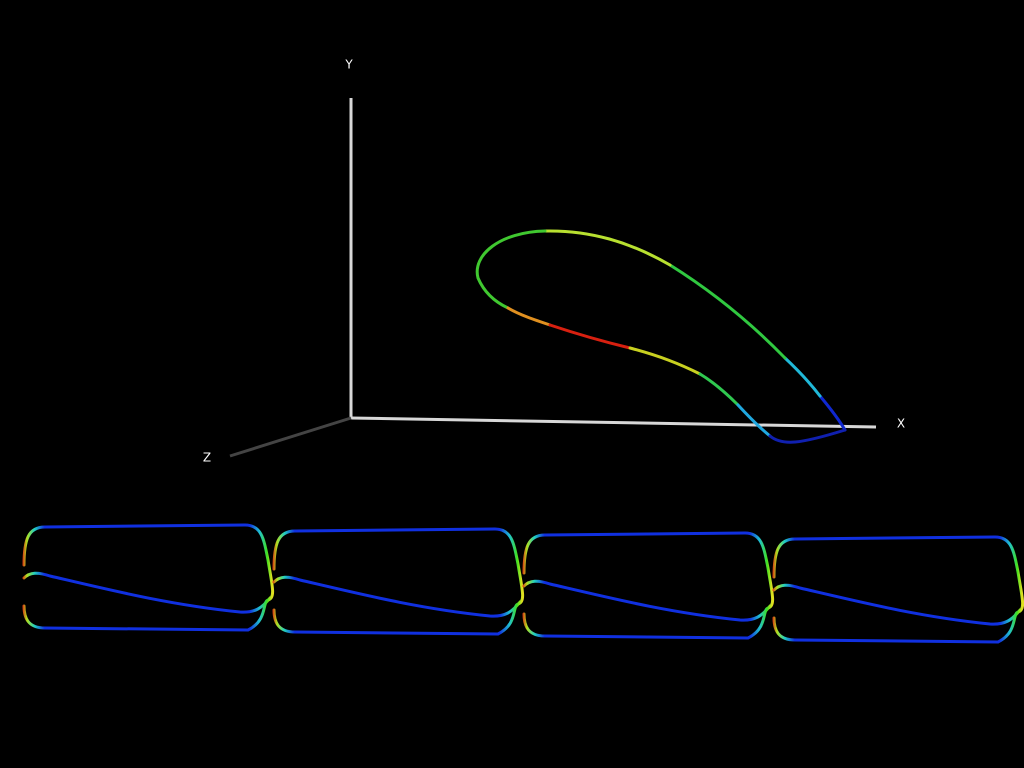 The width and height of the screenshot is (1024, 768). I want to click on z-axis, so click(290, 437).